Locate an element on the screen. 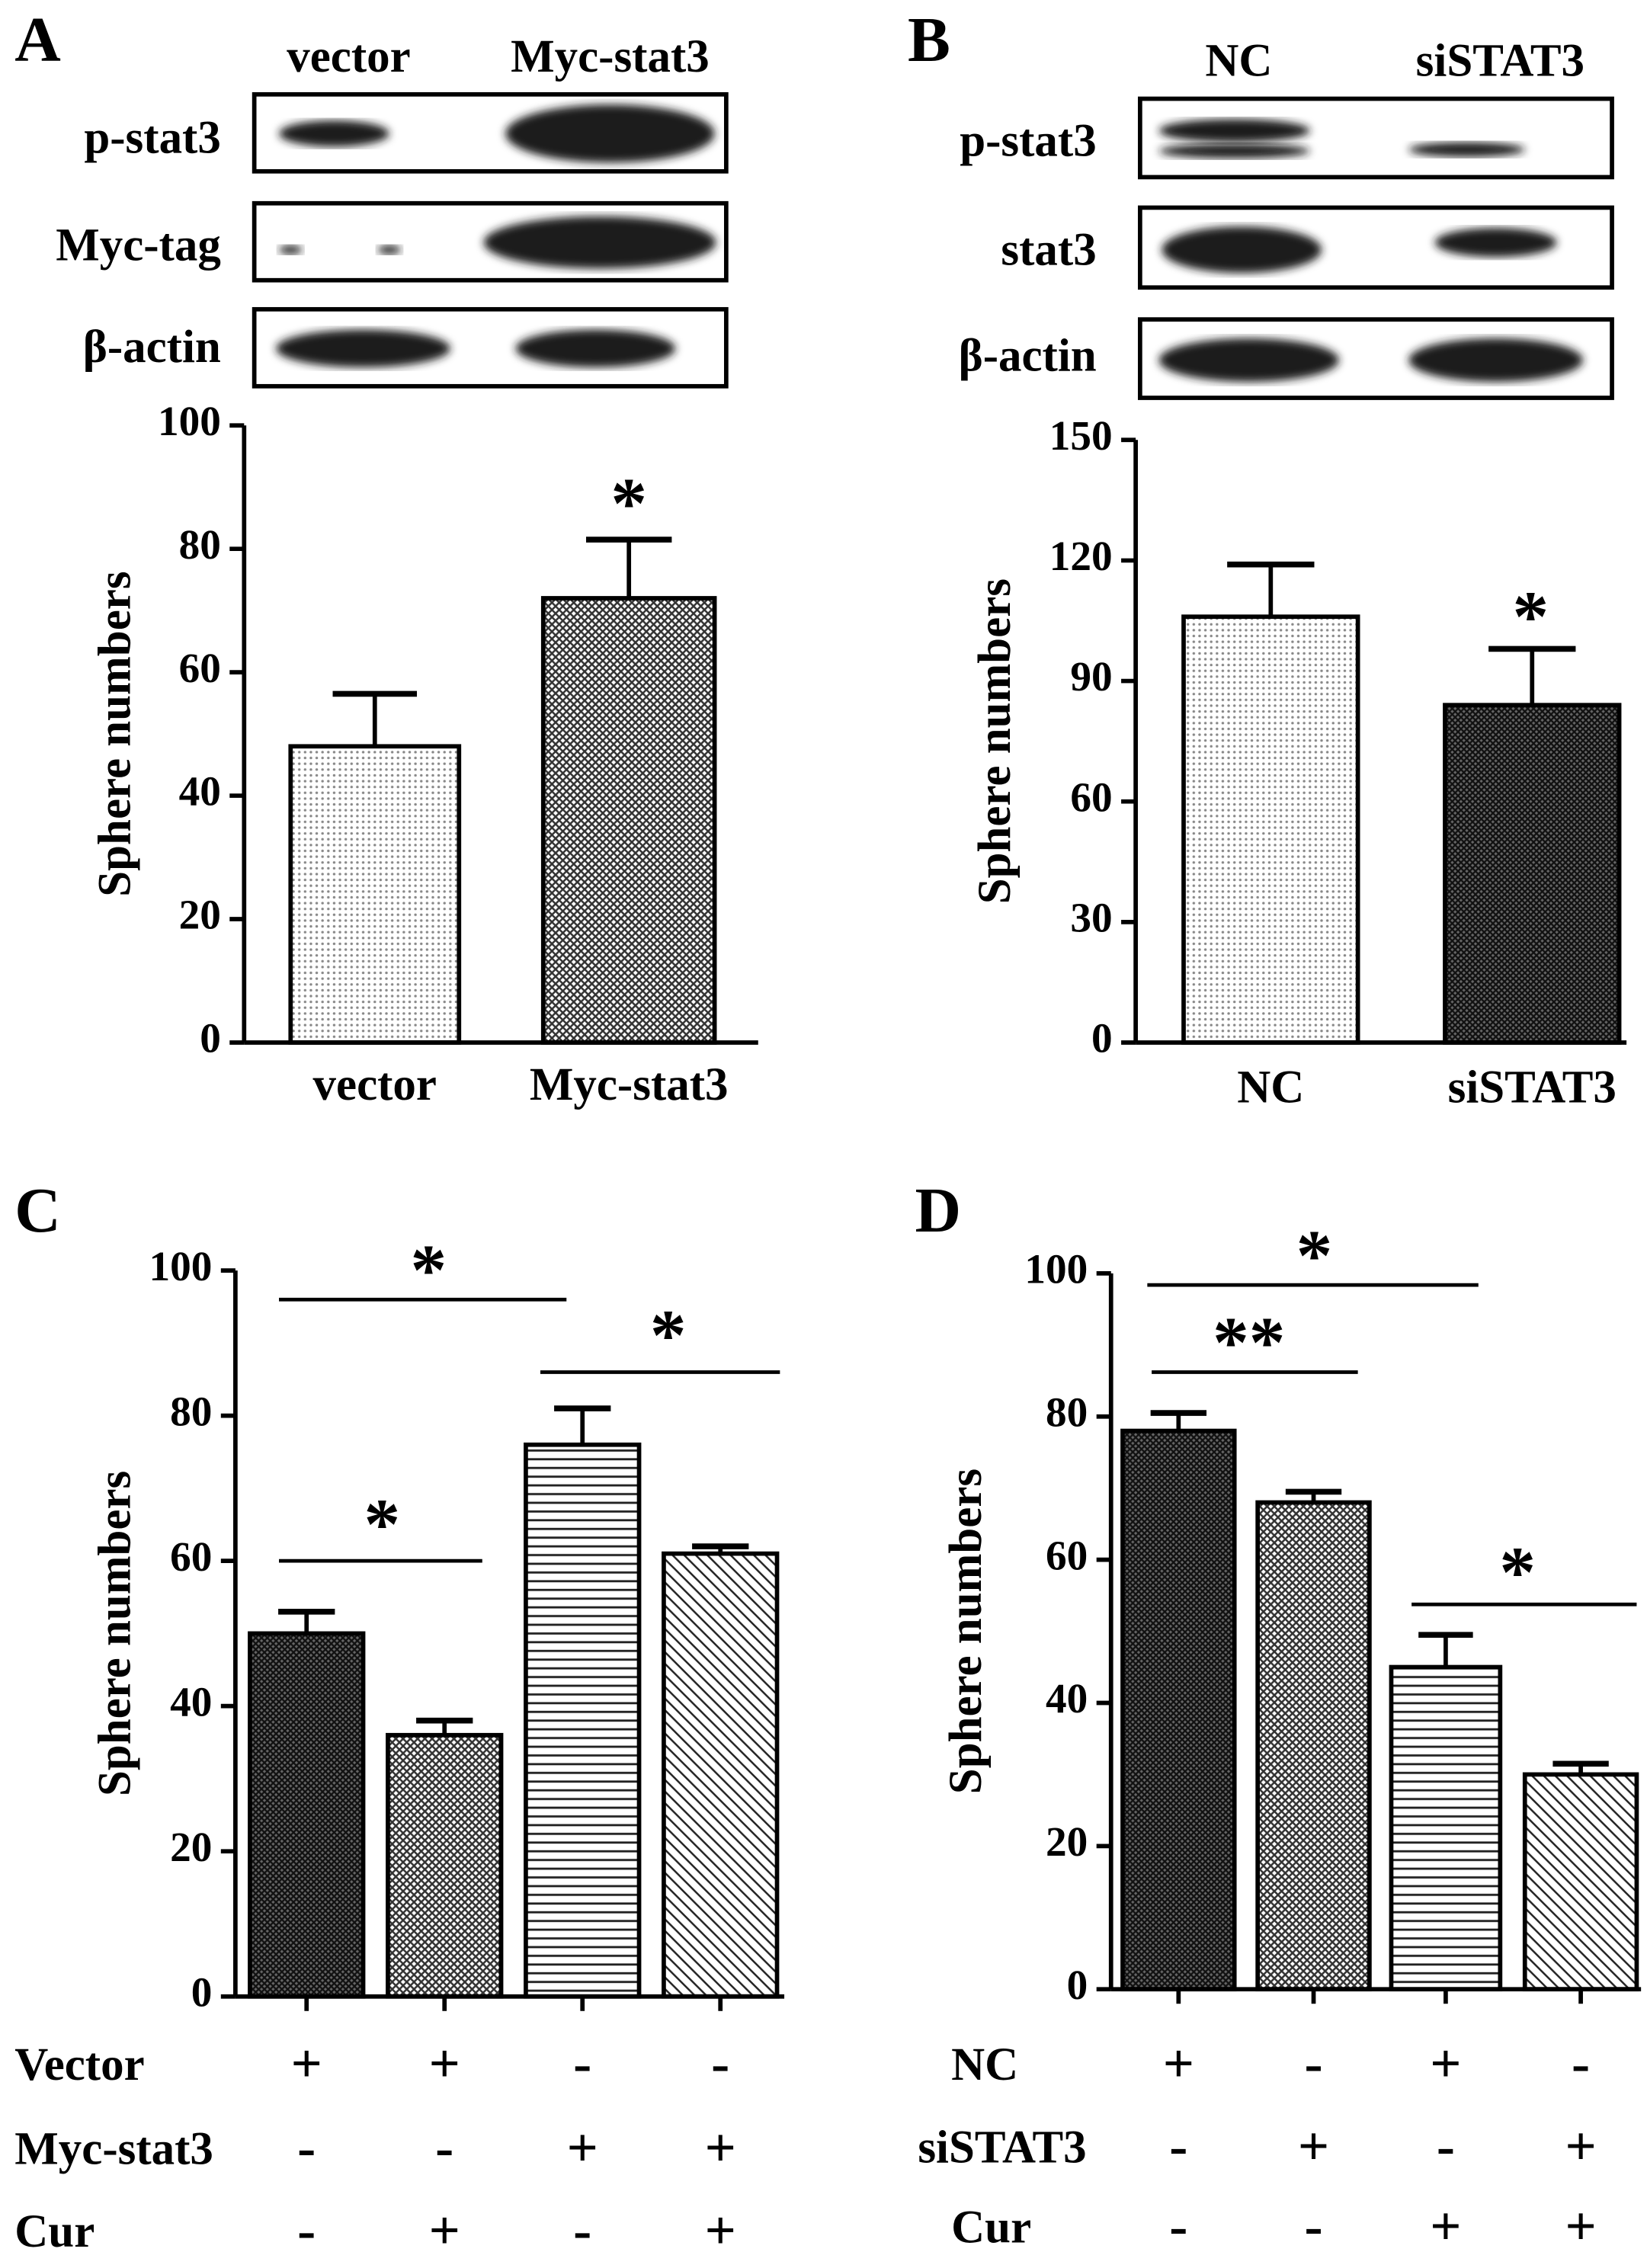  y-tick-label: 90 is located at coordinates (1091, 676).